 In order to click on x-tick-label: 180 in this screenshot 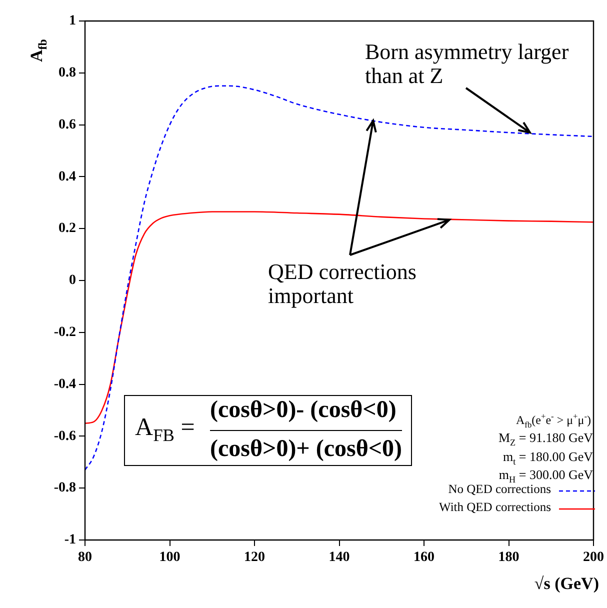, I will do `click(509, 558)`.